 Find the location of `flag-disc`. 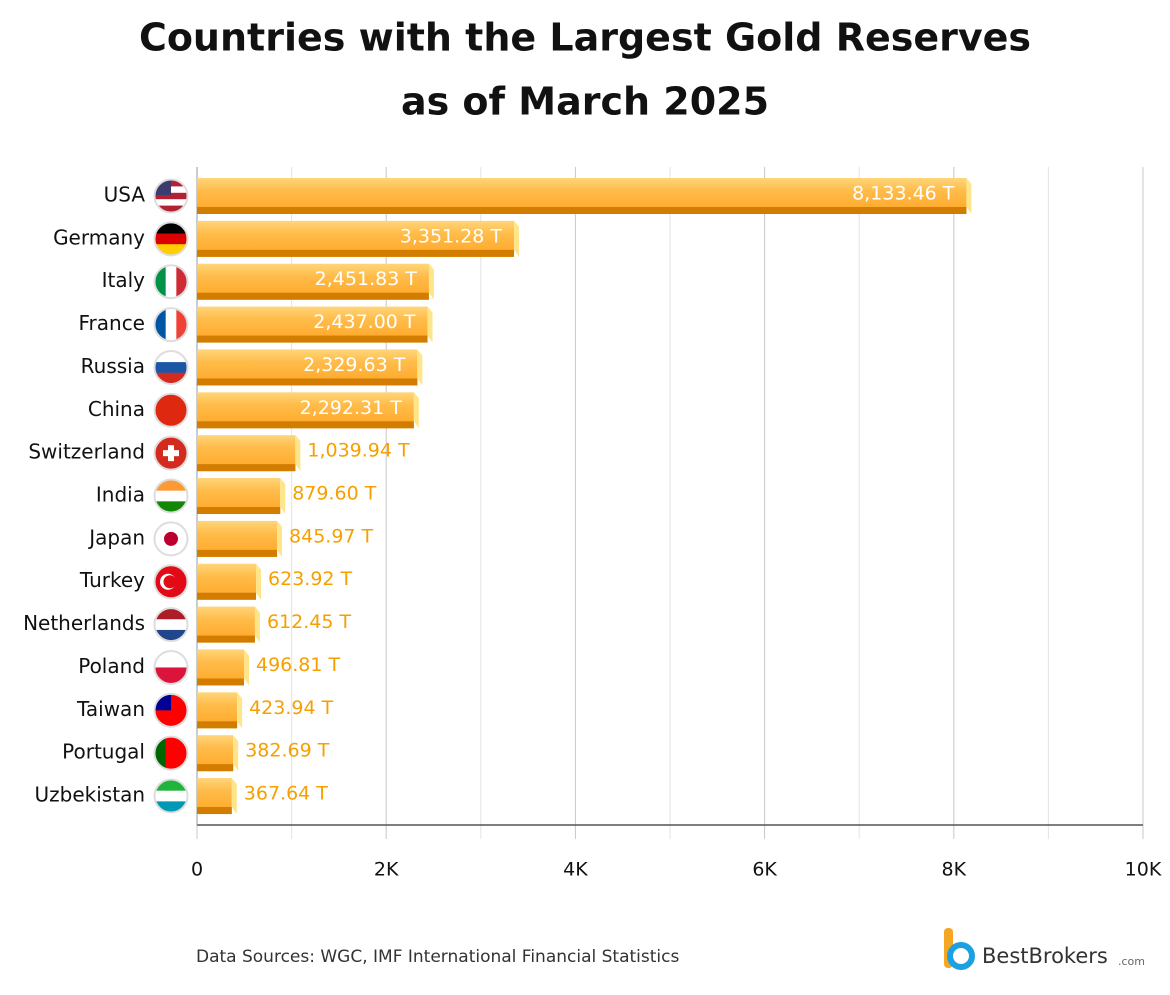

flag-disc is located at coordinates (171, 538).